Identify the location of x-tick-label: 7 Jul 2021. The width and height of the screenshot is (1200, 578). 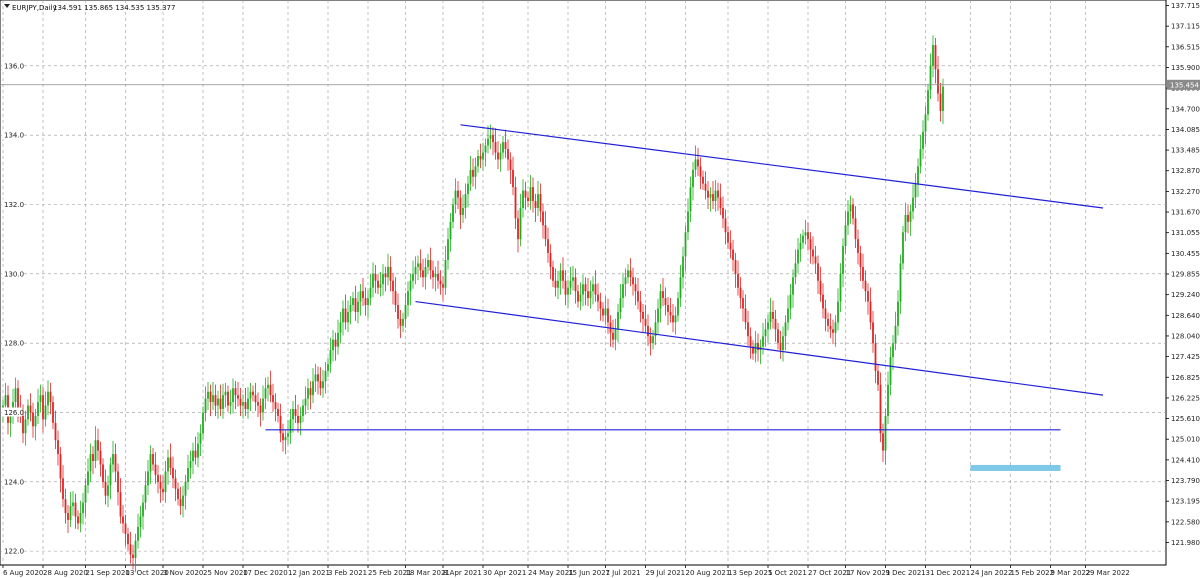
(623, 573).